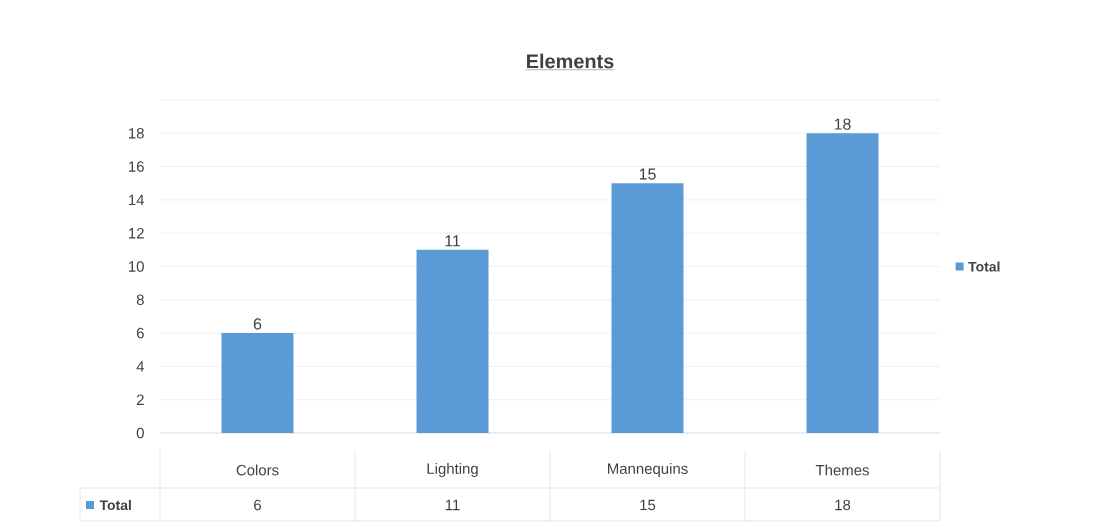 The image size is (1096, 531). Describe the element at coordinates (843, 505) in the screenshot. I see `data-label: 18` at that location.